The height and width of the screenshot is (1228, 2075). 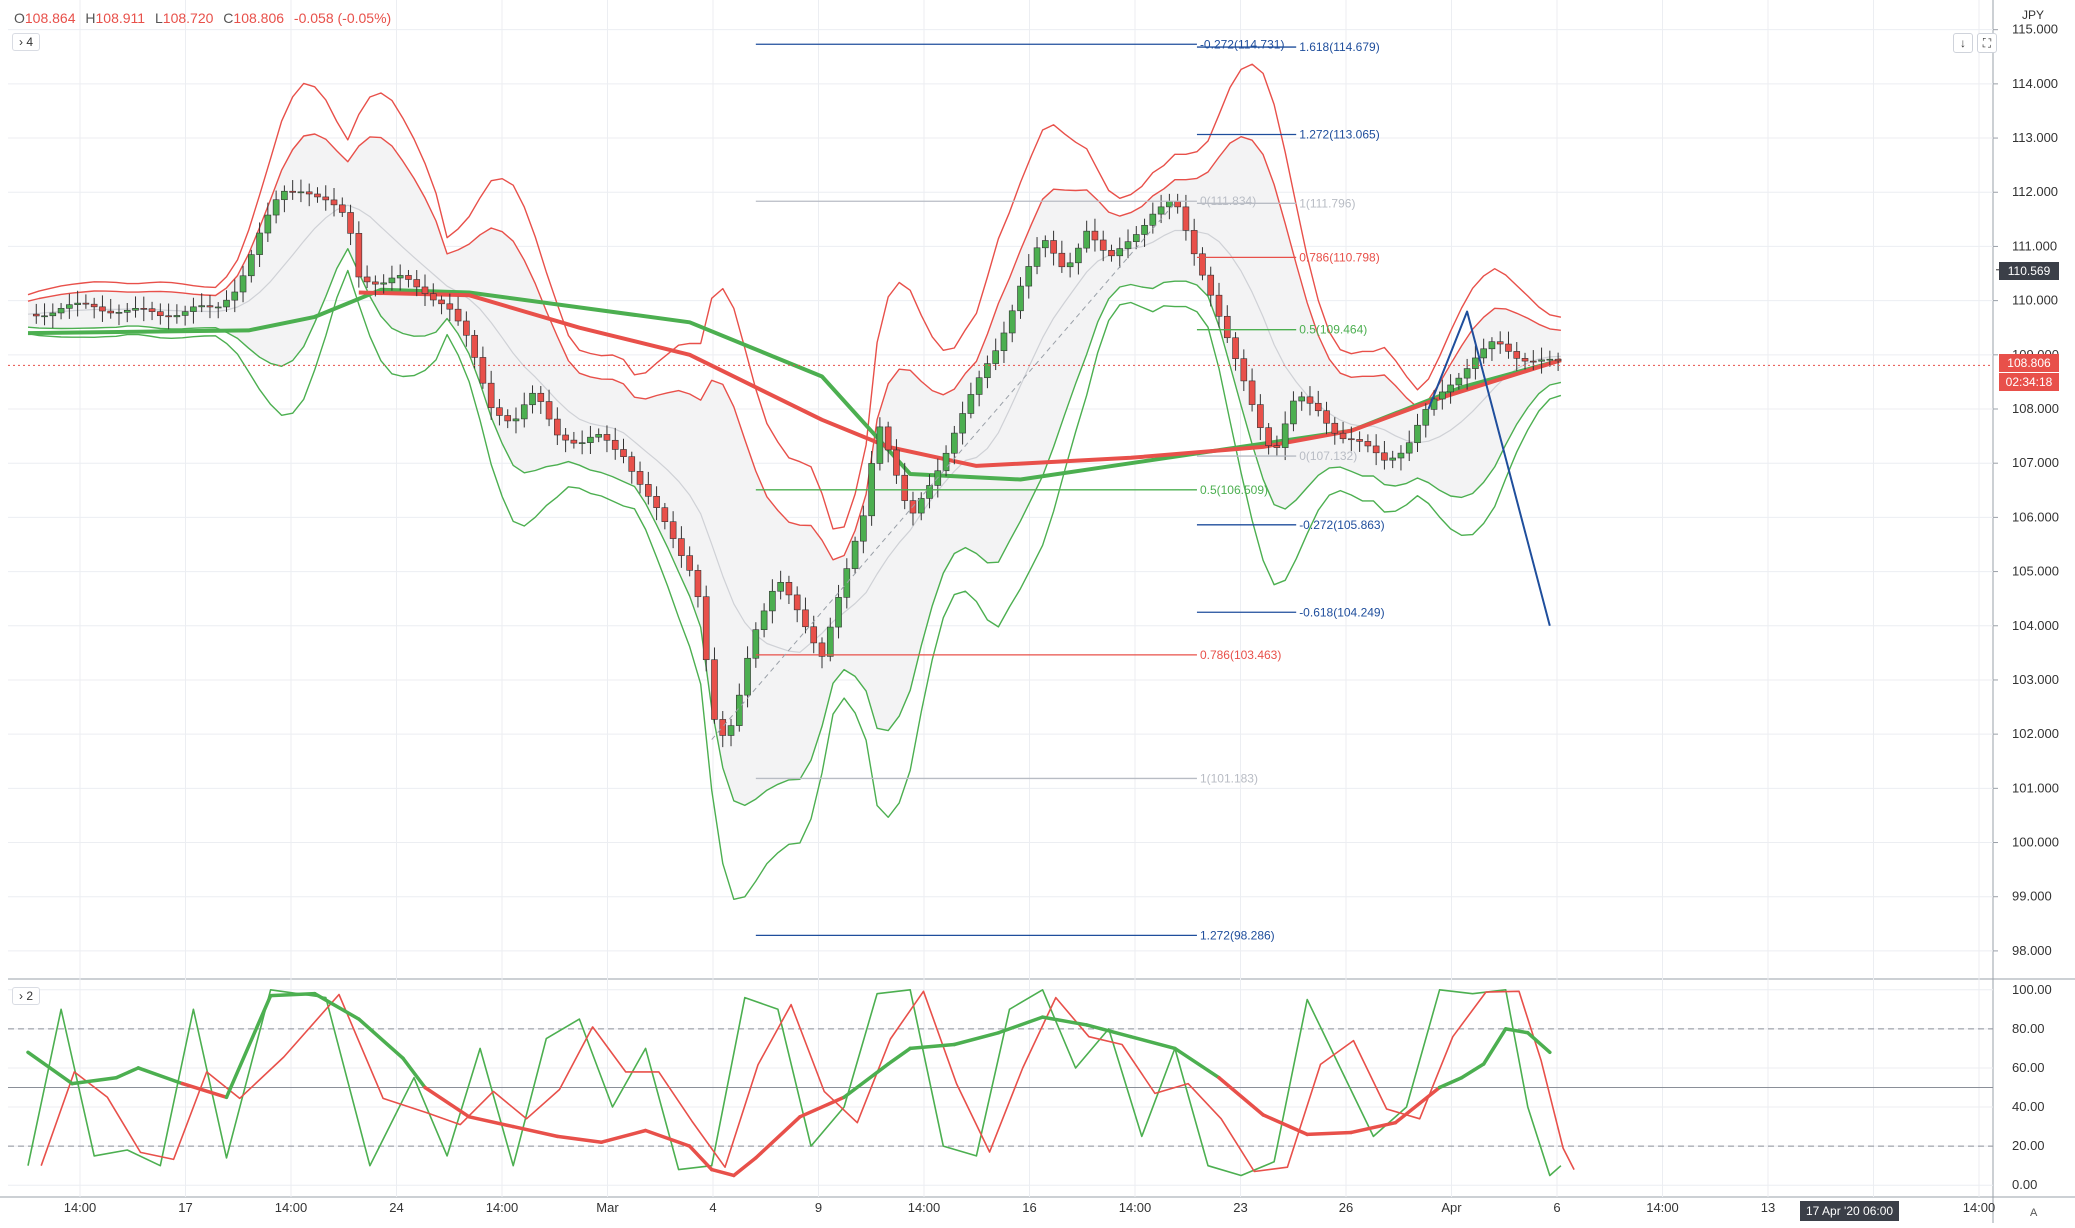 What do you see at coordinates (943, 471) in the screenshot?
I see `trend-line` at bounding box center [943, 471].